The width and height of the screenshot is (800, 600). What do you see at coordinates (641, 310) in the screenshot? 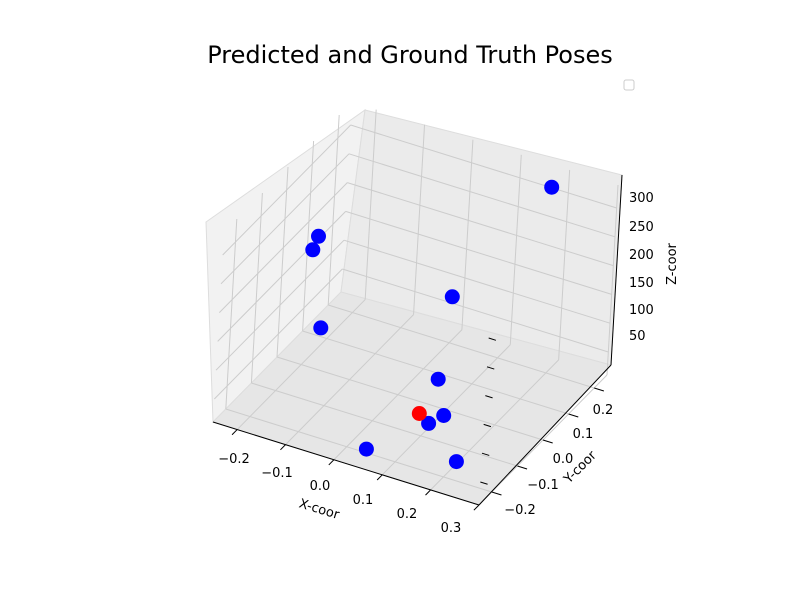
I see `z-tick-label: 100` at bounding box center [641, 310].